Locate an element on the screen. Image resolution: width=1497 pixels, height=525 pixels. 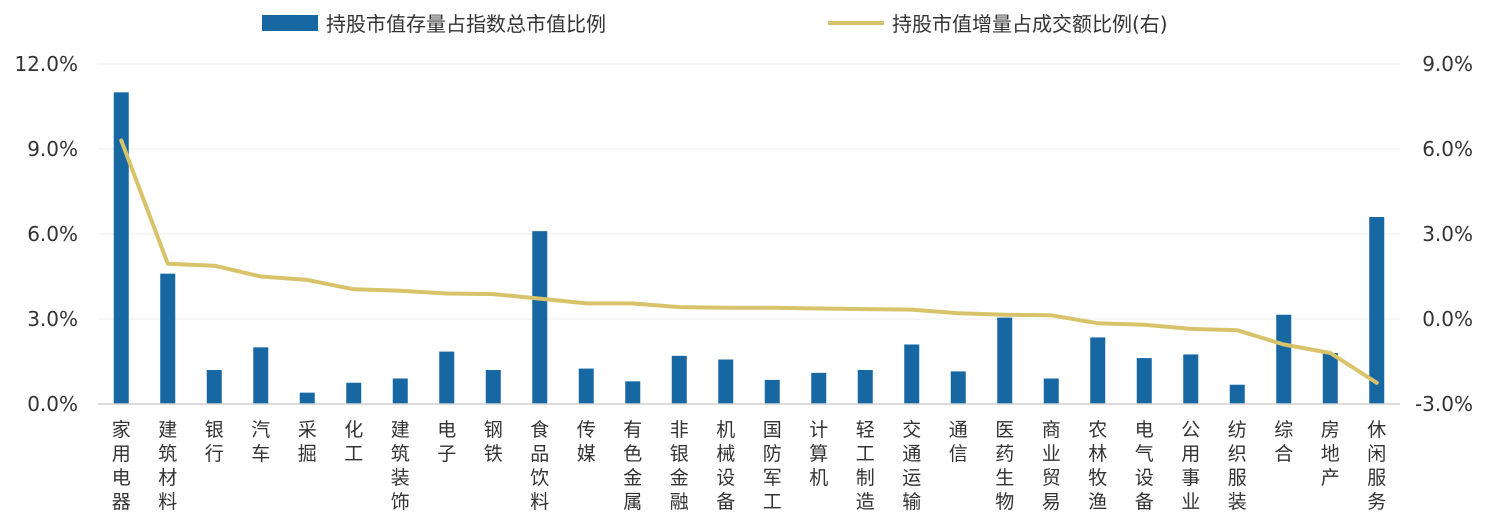
x-tick-label: 建筑装饰 is located at coordinates (400, 466).